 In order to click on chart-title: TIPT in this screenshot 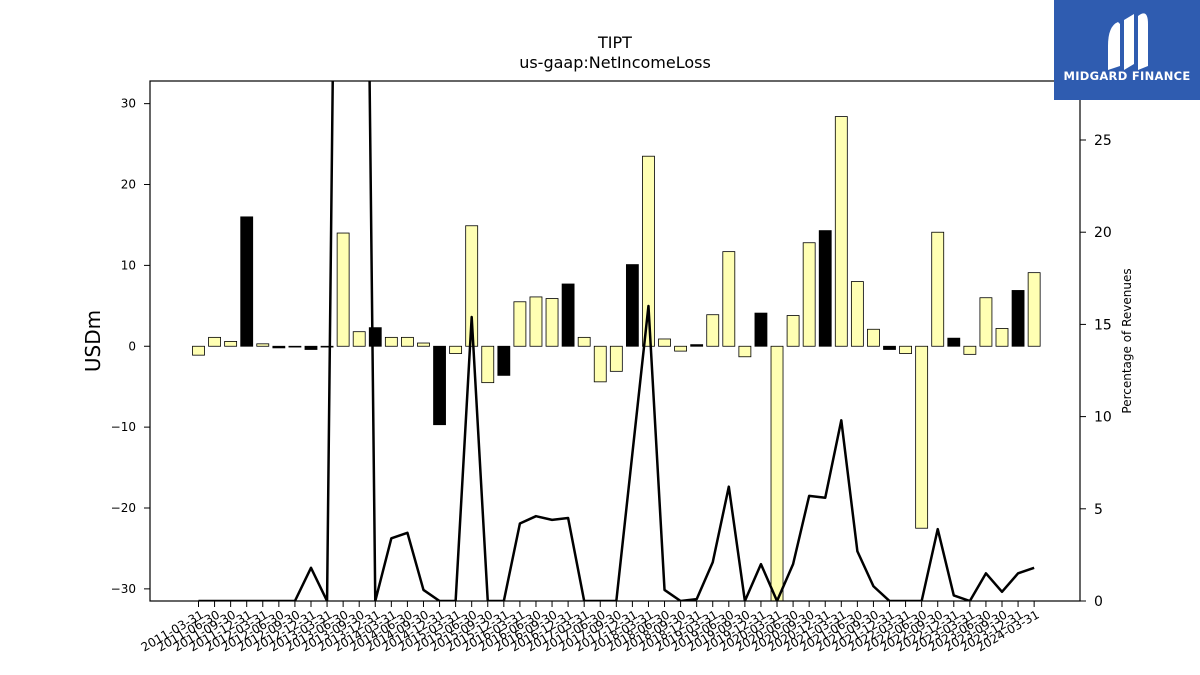, I will do `click(614, 42)`.